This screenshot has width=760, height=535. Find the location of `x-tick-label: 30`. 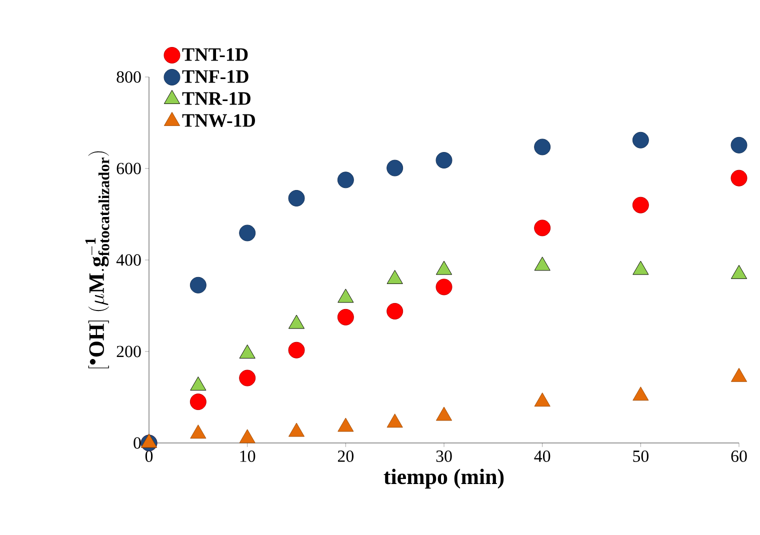

x-tick-label: 30 is located at coordinates (444, 456).